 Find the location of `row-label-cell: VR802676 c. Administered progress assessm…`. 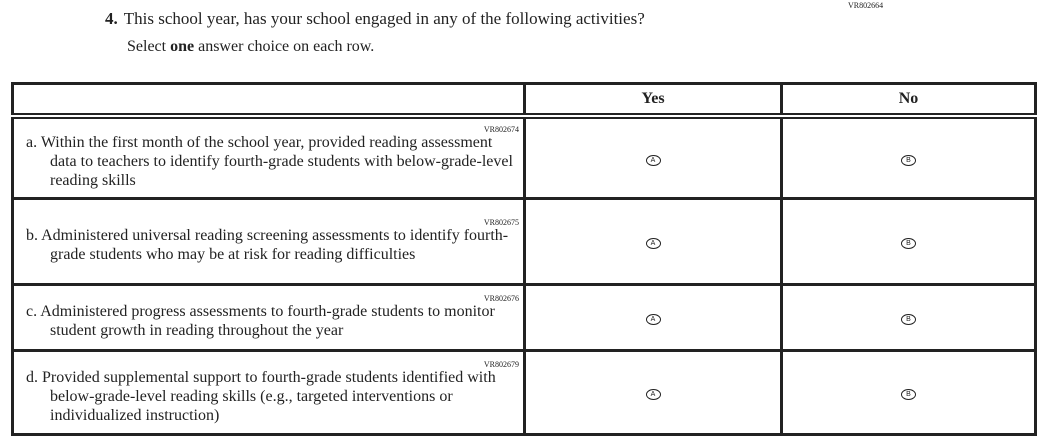

row-label-cell: VR802676 c. Administered progress assessm… is located at coordinates (268, 317).